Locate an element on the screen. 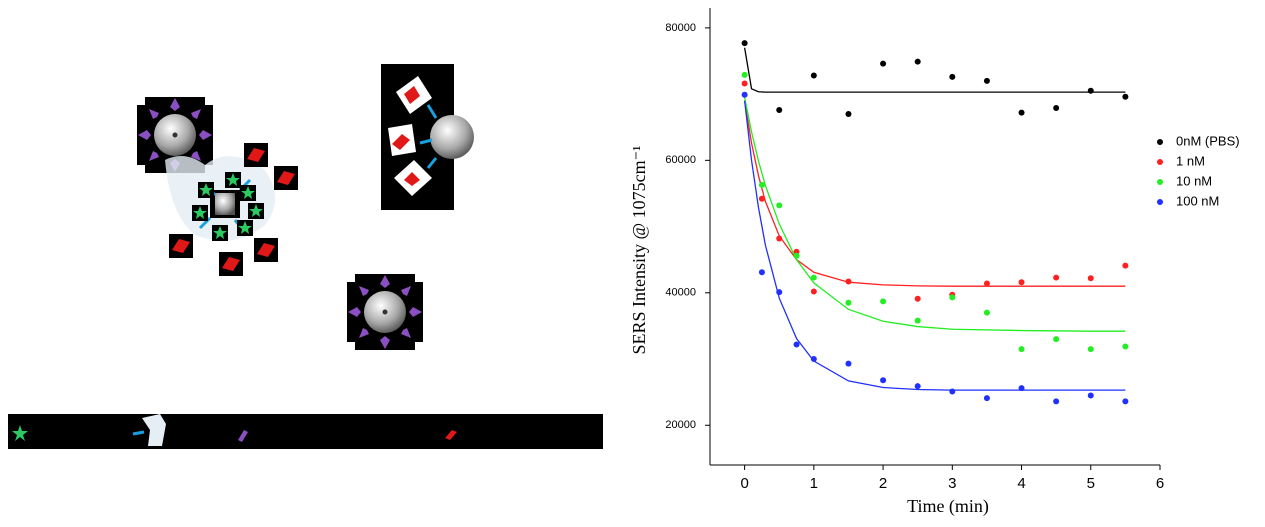 This screenshot has height=527, width=1265. y-axis-label: SERS Intensity @ 1075cm⁻¹ is located at coordinates (639, 250).